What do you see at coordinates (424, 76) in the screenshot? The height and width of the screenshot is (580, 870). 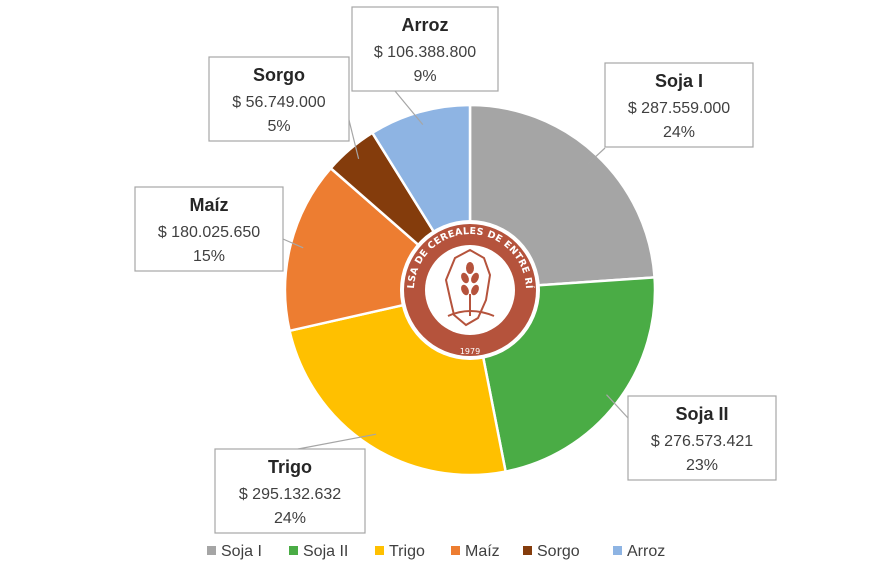 I see `callout-percent-label: 9%` at bounding box center [424, 76].